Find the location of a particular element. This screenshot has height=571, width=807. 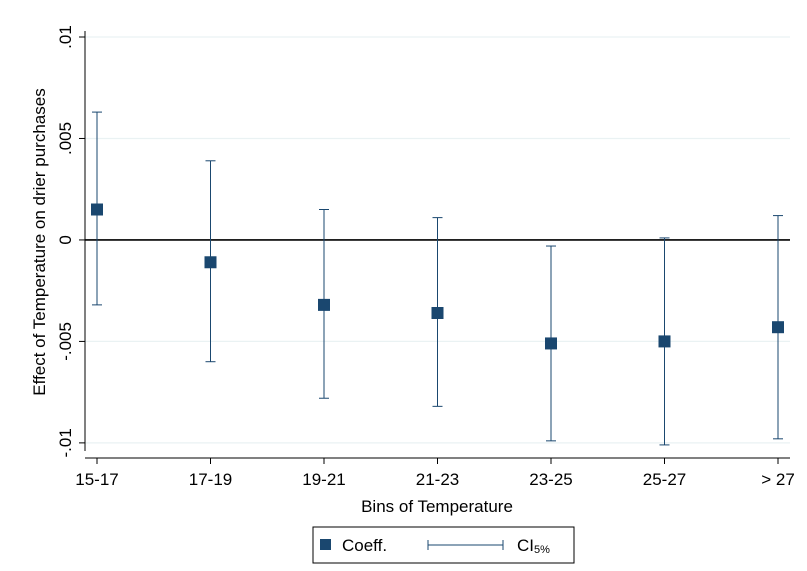

x-tick-label: 21-23 is located at coordinates (437, 479).